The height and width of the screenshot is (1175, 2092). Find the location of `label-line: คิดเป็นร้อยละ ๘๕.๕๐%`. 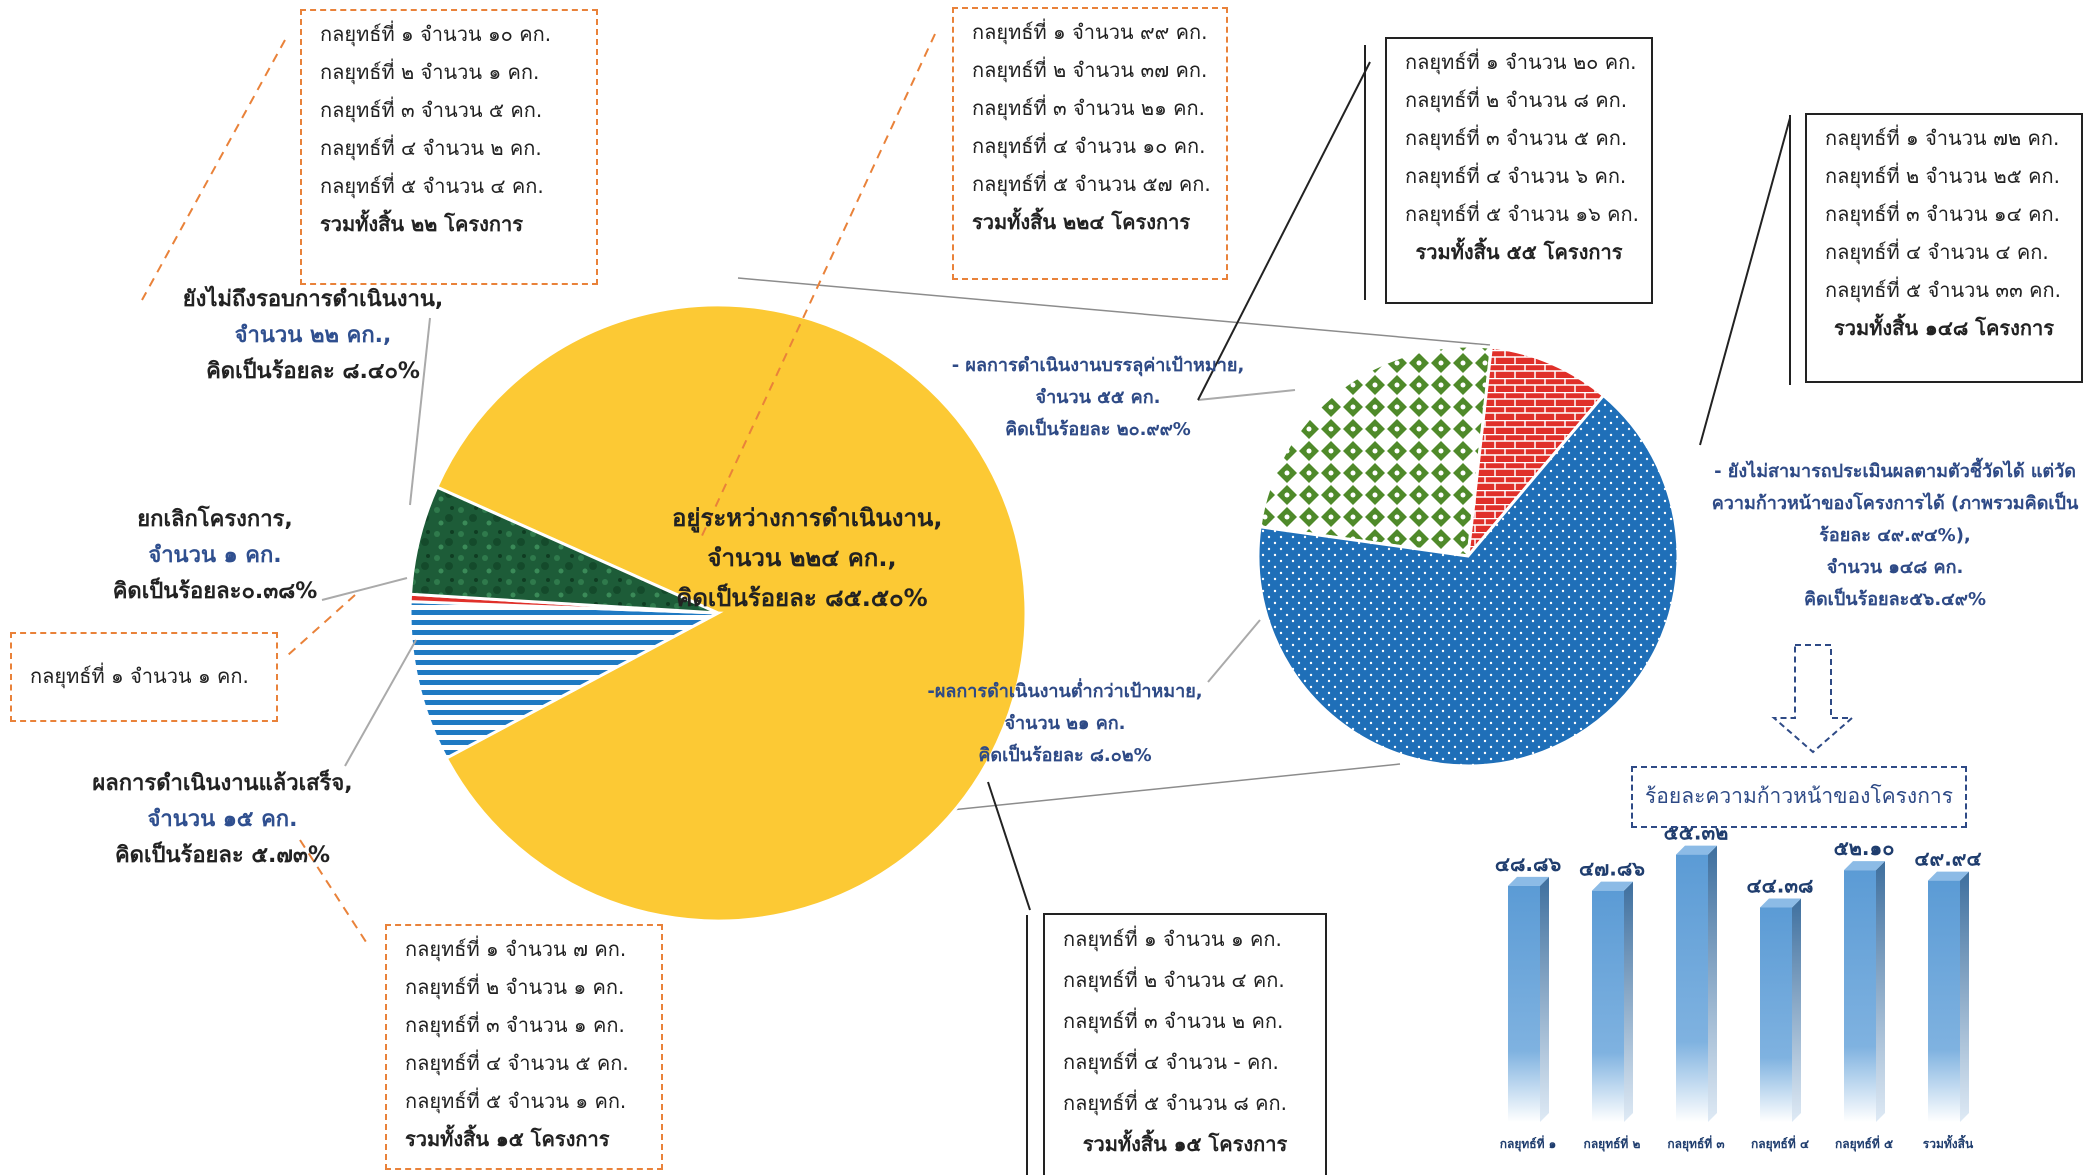

label-line: คิดเป็นร้อยละ ๘๕.๕๐% is located at coordinates (802, 598).